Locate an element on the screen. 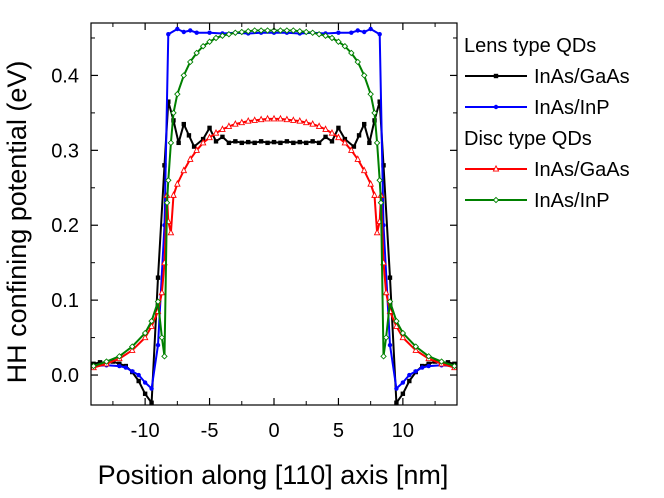  x-tick-label: 0 is located at coordinates (273, 431).